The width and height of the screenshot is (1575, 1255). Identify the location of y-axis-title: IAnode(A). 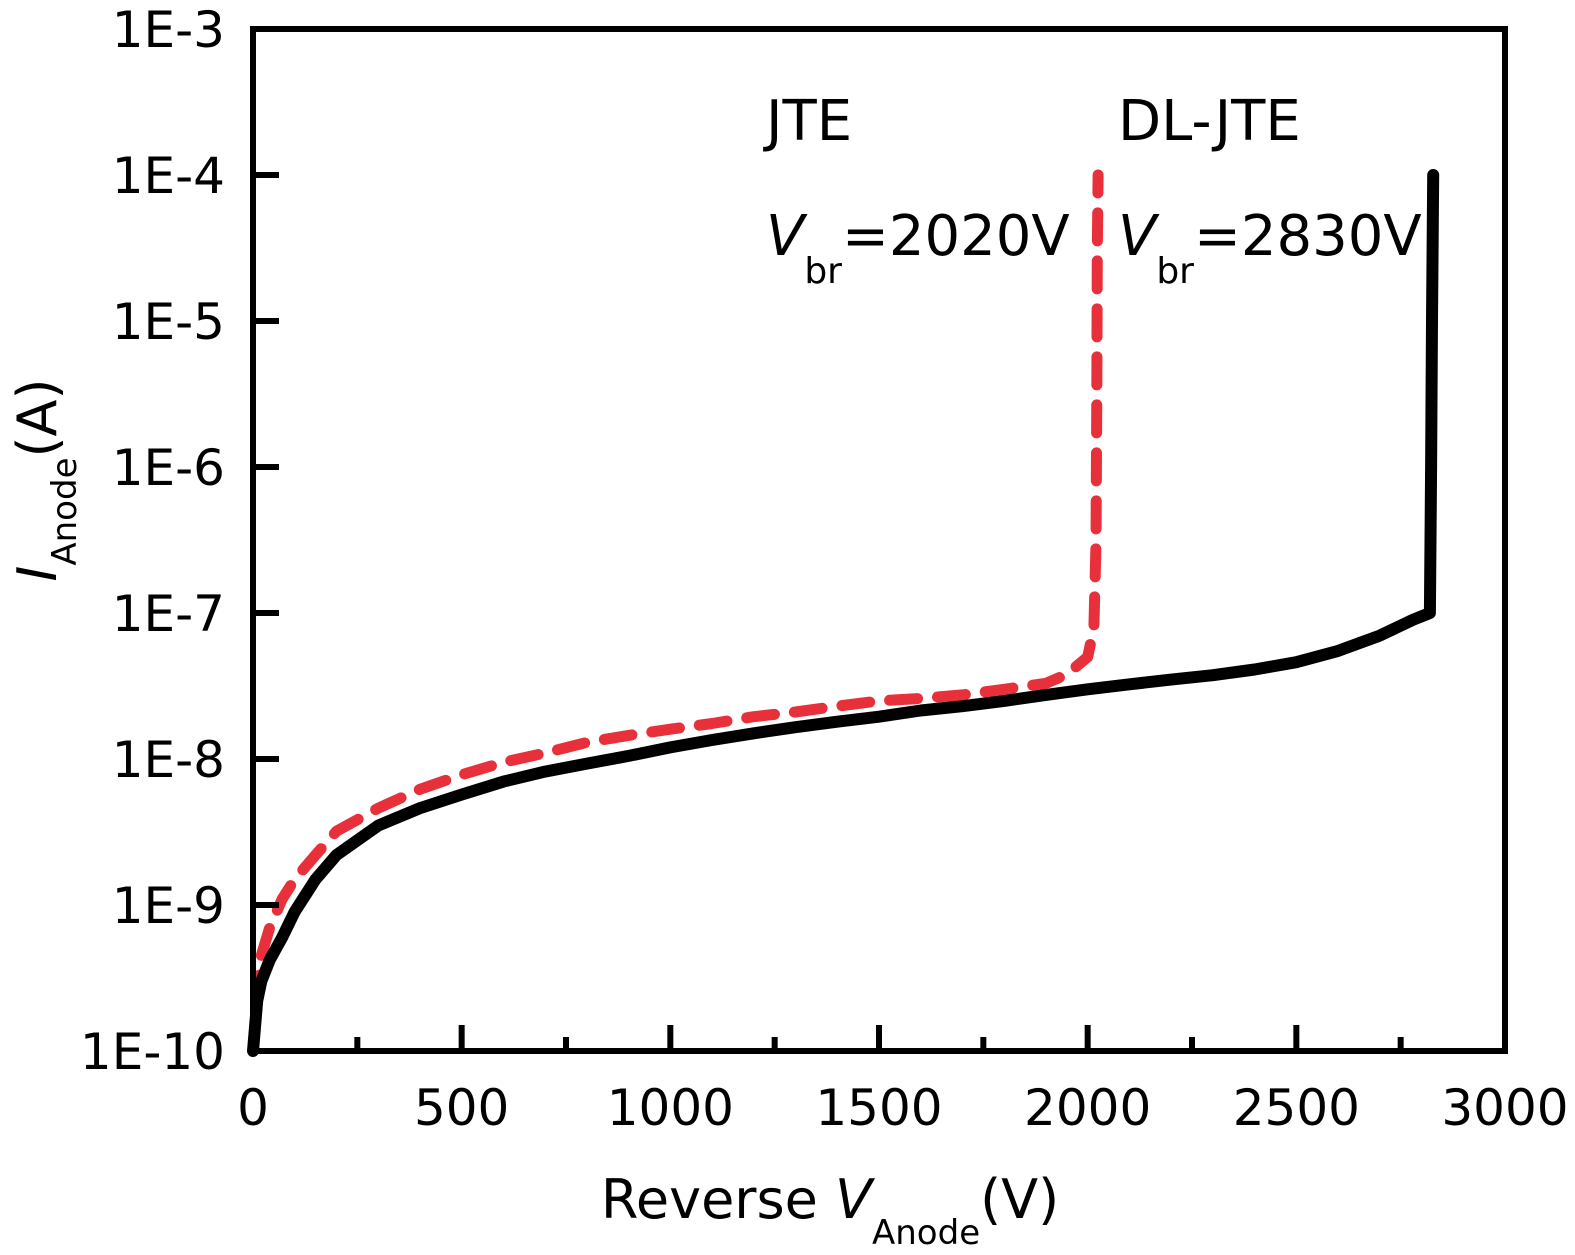
(45, 479).